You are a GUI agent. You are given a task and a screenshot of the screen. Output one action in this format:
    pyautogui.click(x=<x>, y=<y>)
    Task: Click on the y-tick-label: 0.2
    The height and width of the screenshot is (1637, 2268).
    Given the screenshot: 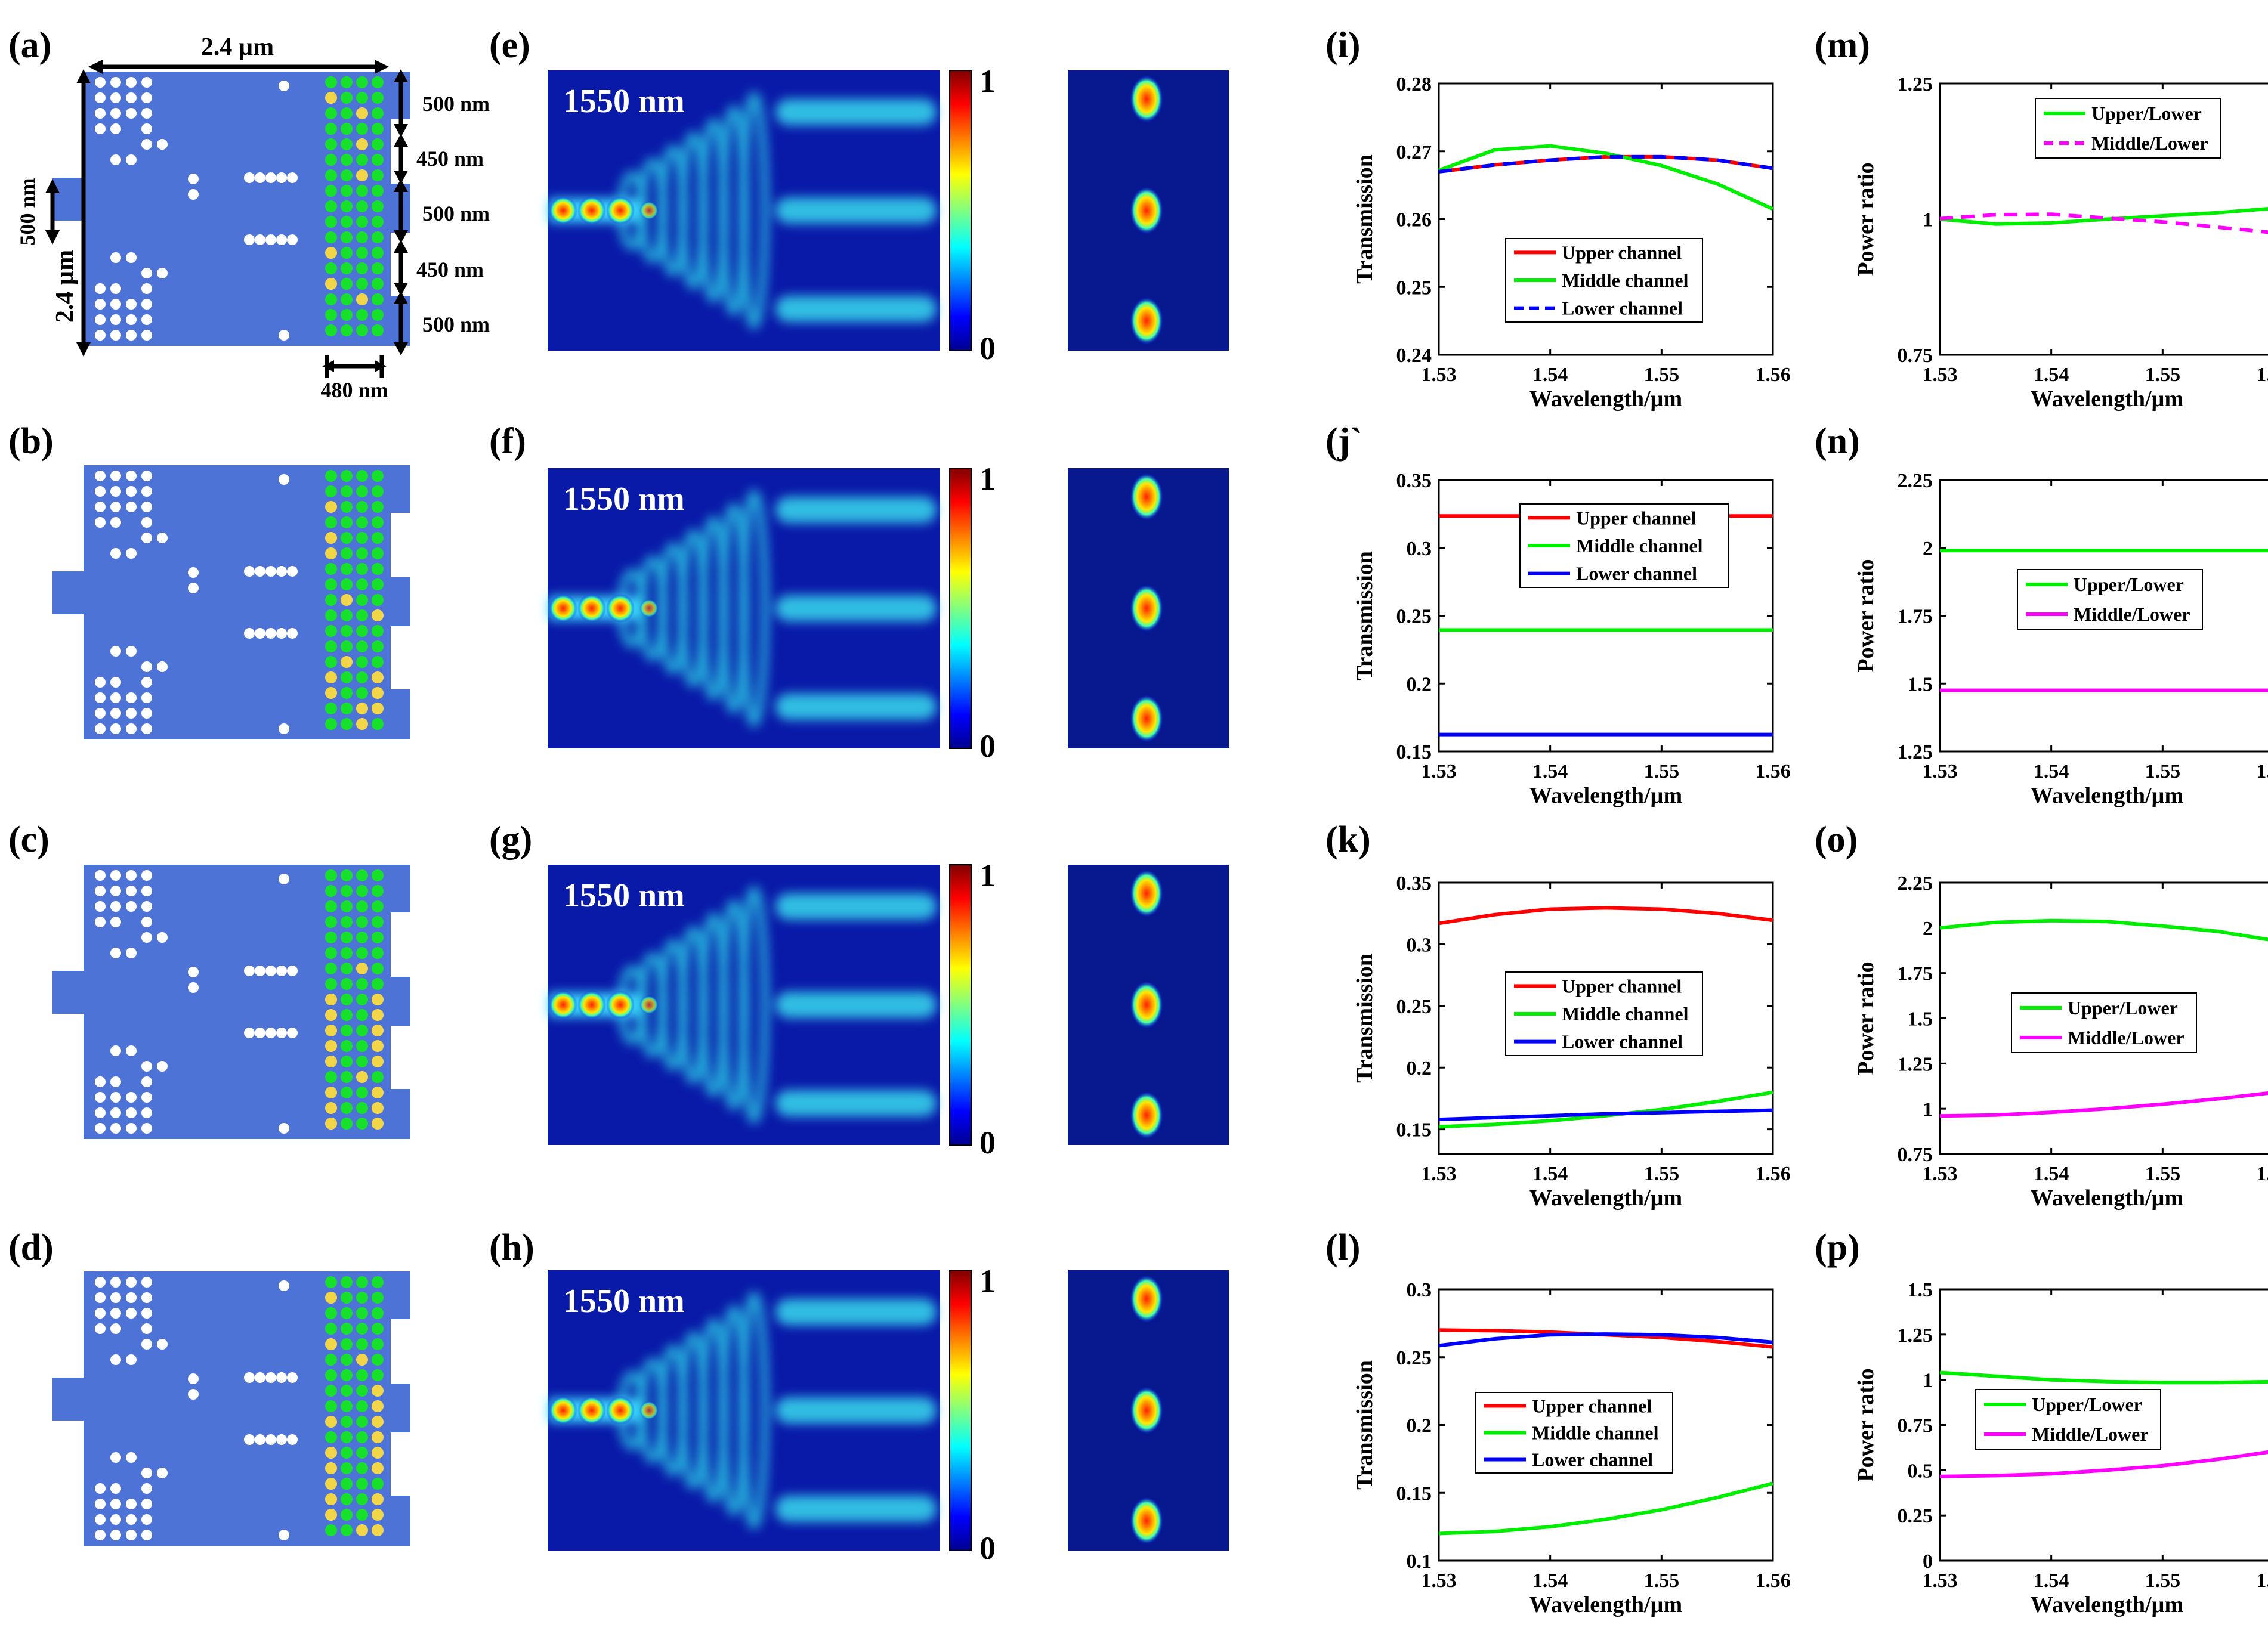 What is the action you would take?
    pyautogui.click(x=1419, y=1068)
    